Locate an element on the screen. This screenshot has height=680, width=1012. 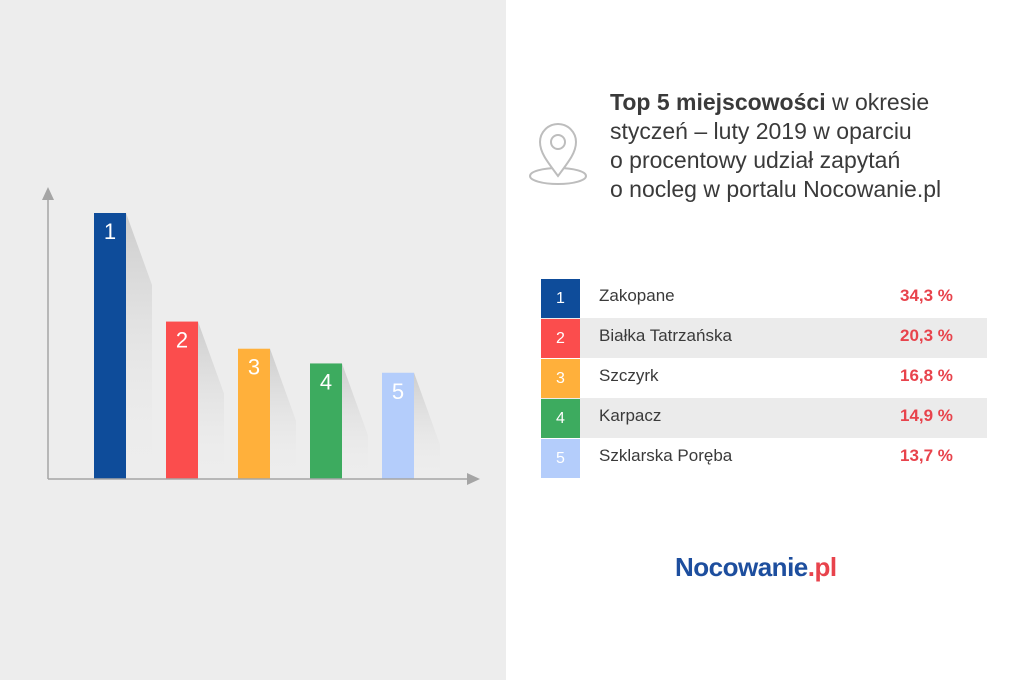
title-line-4: o nocleg w portalu Nocowanie.pl is located at coordinates (776, 189).